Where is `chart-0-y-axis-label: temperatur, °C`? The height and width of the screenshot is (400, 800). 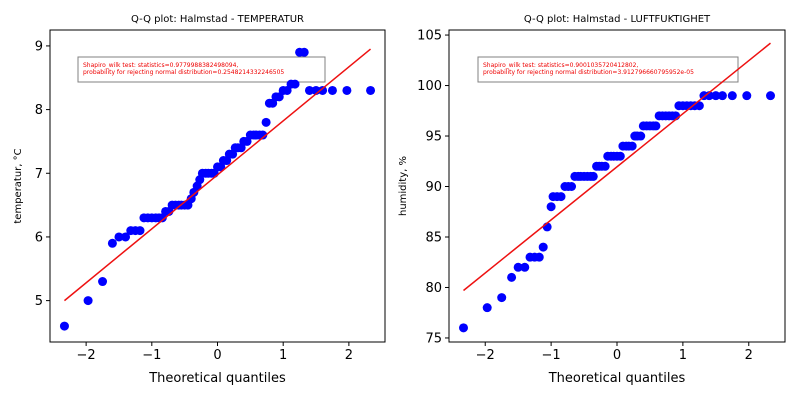
chart-0-y-axis-label: temperatur, °C is located at coordinates (18, 185).